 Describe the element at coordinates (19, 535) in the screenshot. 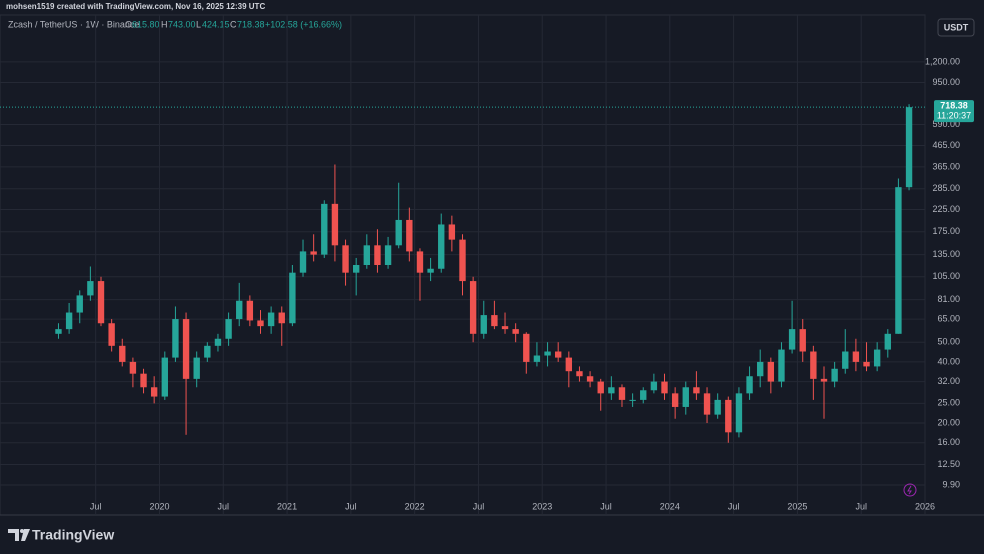

I see `brand-logo` at that location.